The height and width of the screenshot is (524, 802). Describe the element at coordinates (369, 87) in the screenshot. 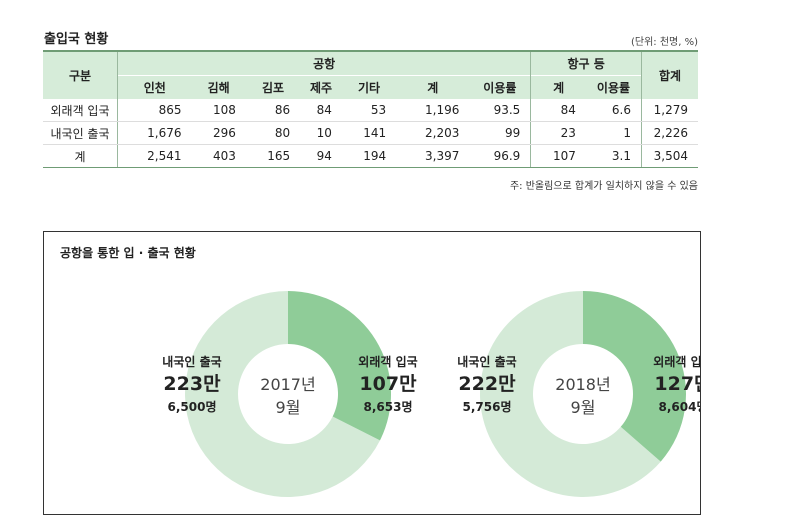

I see `col-header-other: 기타` at that location.